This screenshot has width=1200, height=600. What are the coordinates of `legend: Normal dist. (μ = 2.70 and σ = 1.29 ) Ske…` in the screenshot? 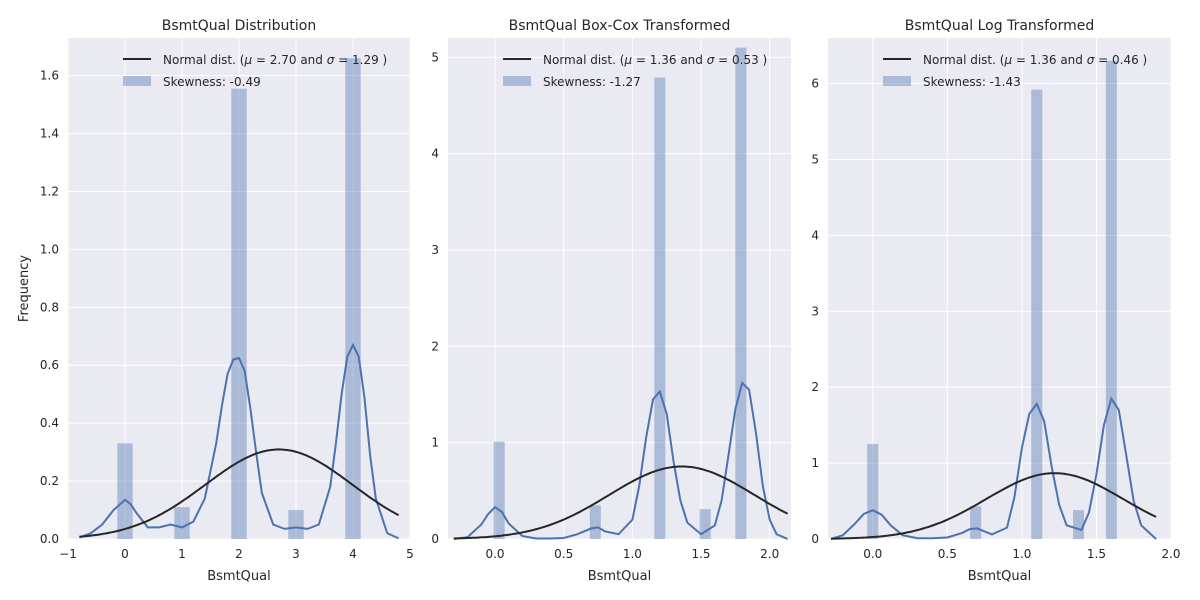 It's located at (255, 71).